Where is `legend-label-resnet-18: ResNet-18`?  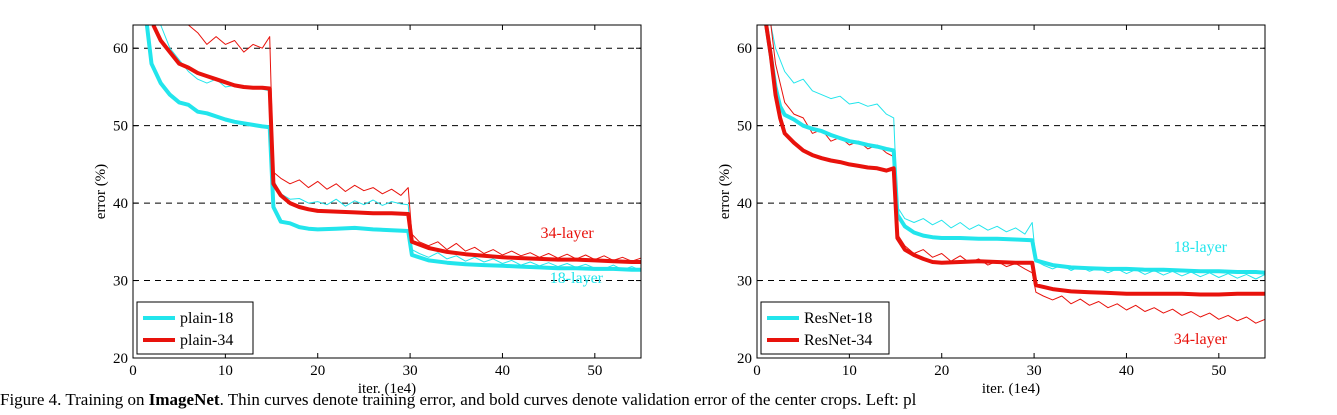
legend-label-resnet-18: ResNet-18 is located at coordinates (838, 318).